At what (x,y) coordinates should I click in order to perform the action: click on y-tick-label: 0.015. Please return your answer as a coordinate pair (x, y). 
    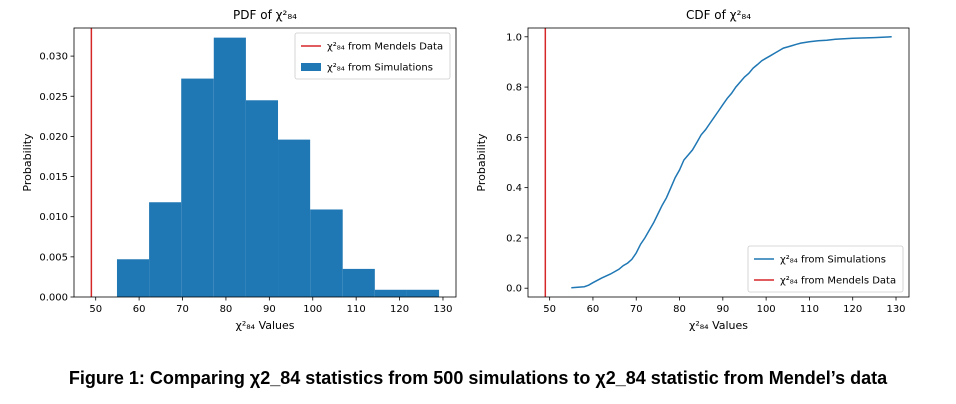
    Looking at the image, I should click on (53, 177).